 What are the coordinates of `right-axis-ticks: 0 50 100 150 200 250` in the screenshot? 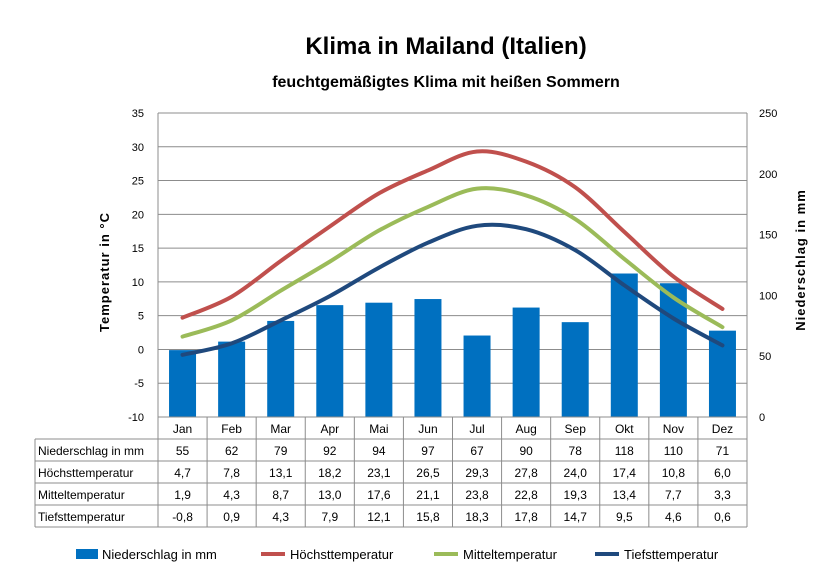 It's located at (768, 266).